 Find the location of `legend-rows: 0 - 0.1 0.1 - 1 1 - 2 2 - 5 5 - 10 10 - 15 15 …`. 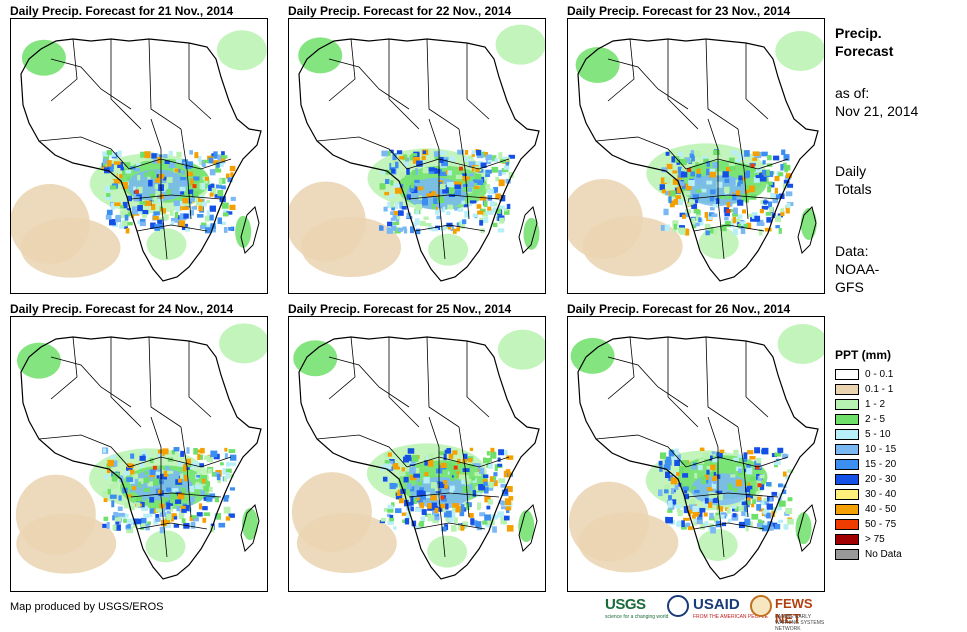

legend-rows: 0 - 0.1 0.1 - 1 1 - 2 2 - 5 5 - 10 10 - 15 15 … is located at coordinates (900, 464).